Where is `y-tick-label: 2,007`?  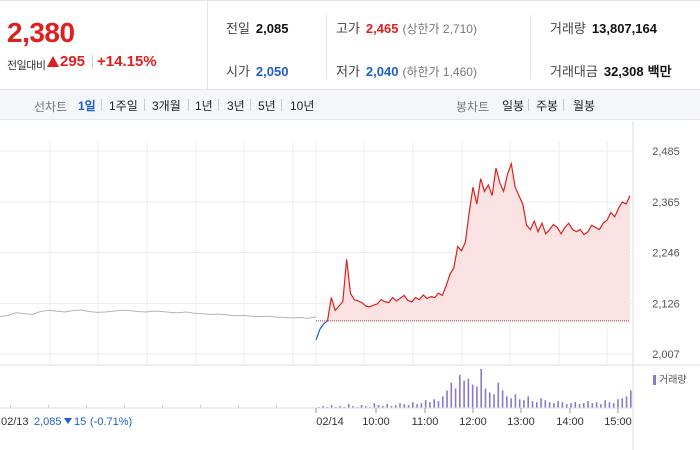 y-tick-label: 2,007 is located at coordinates (666, 355).